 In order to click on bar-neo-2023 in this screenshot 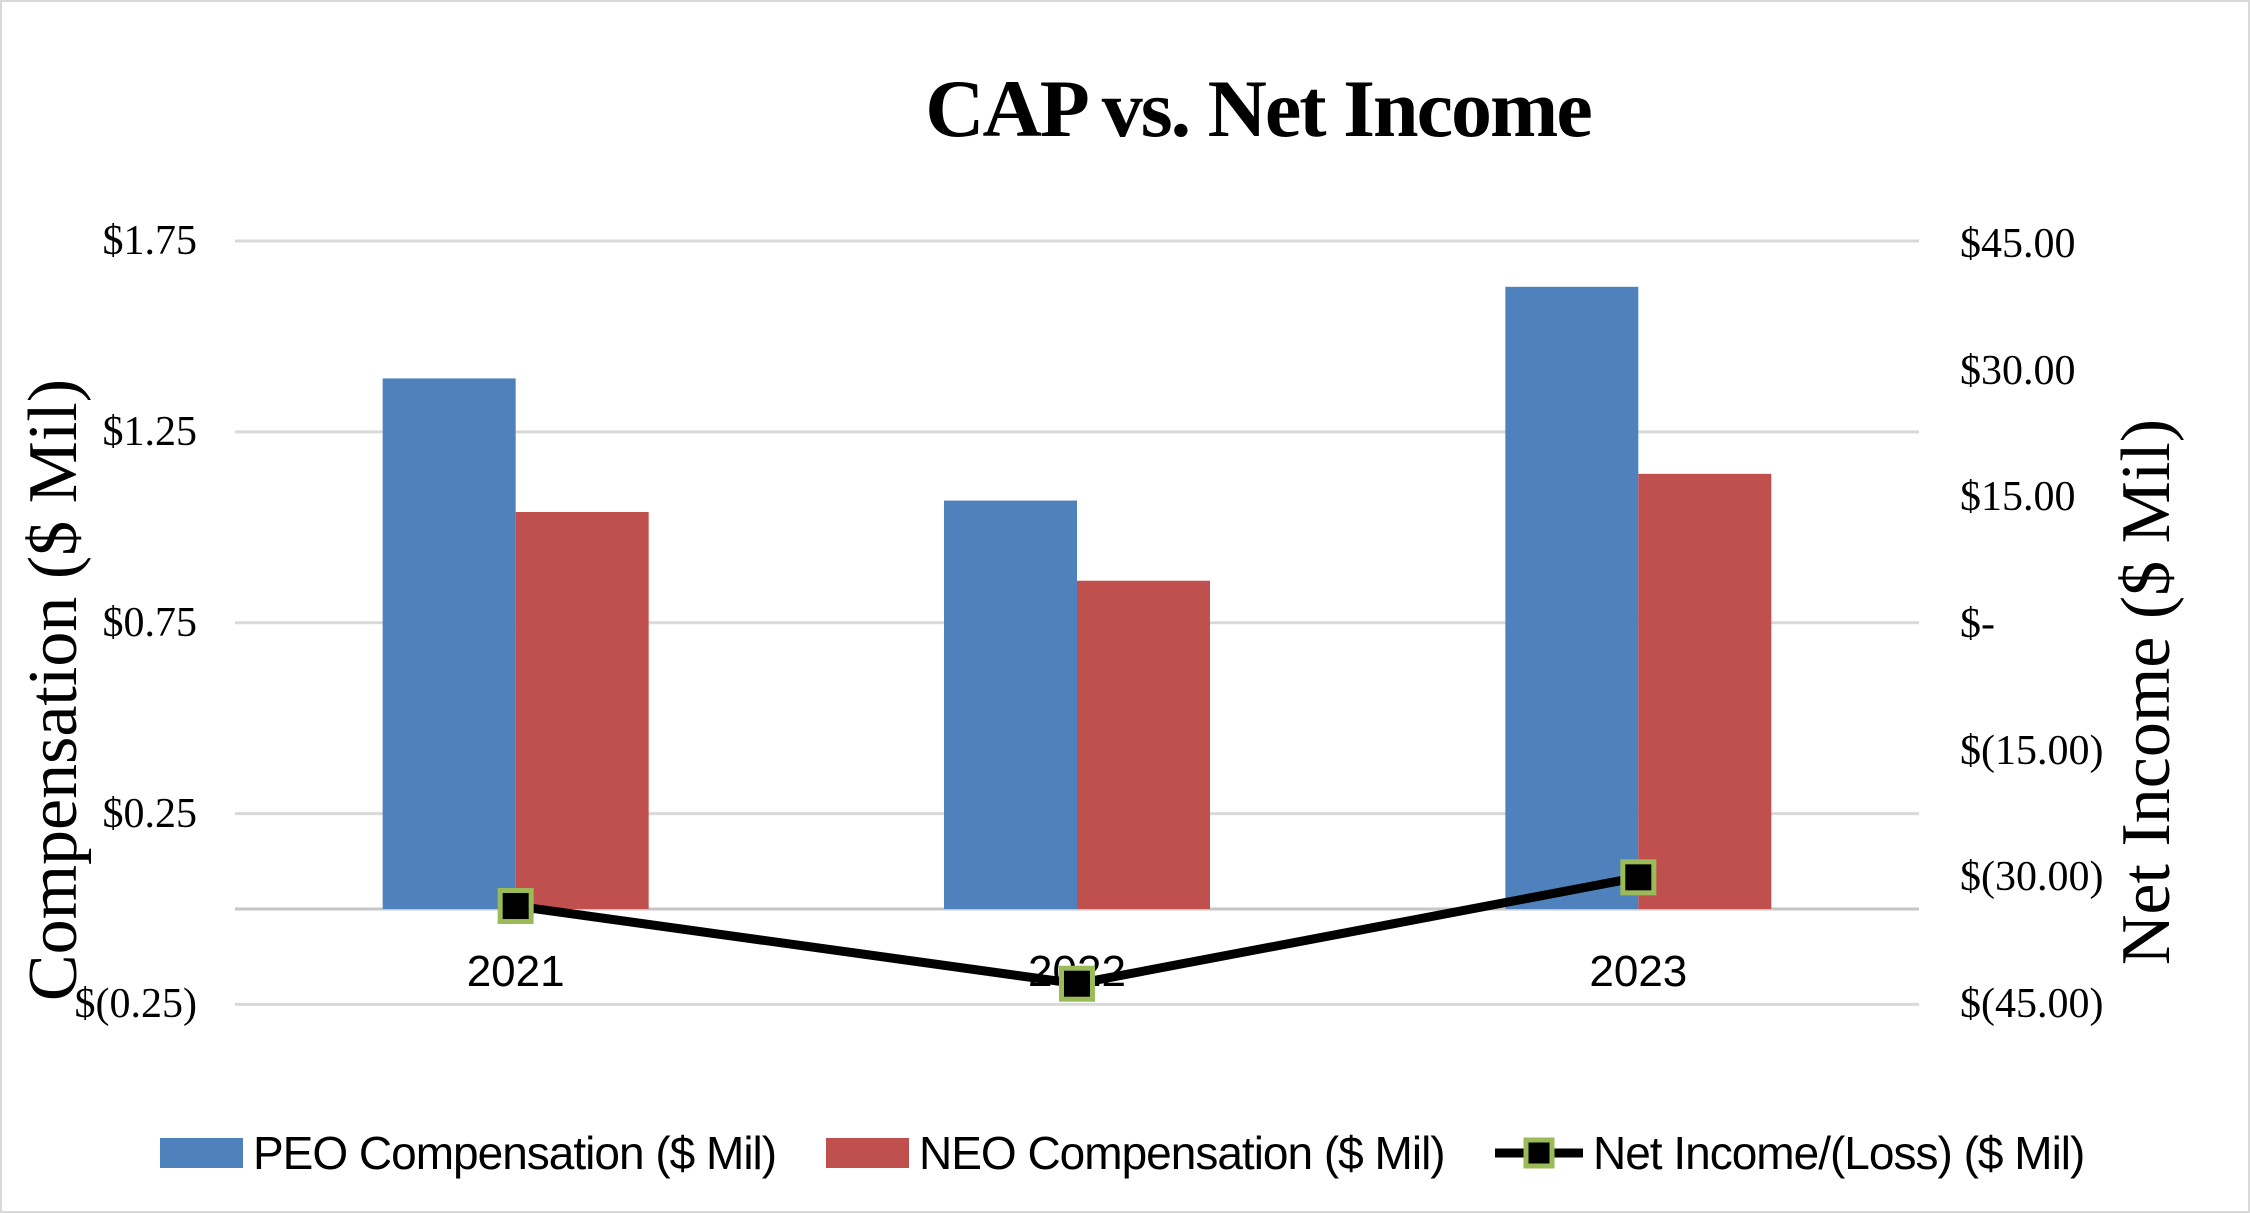, I will do `click(1705, 691)`.